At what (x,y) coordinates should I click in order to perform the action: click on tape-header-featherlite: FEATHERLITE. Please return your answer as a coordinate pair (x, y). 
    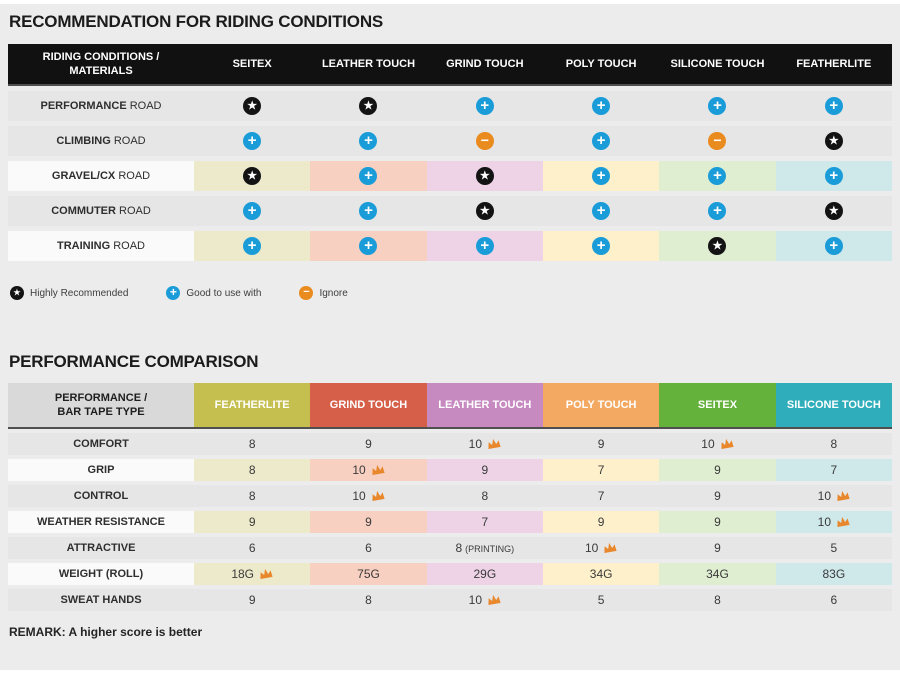
    Looking at the image, I should click on (252, 406).